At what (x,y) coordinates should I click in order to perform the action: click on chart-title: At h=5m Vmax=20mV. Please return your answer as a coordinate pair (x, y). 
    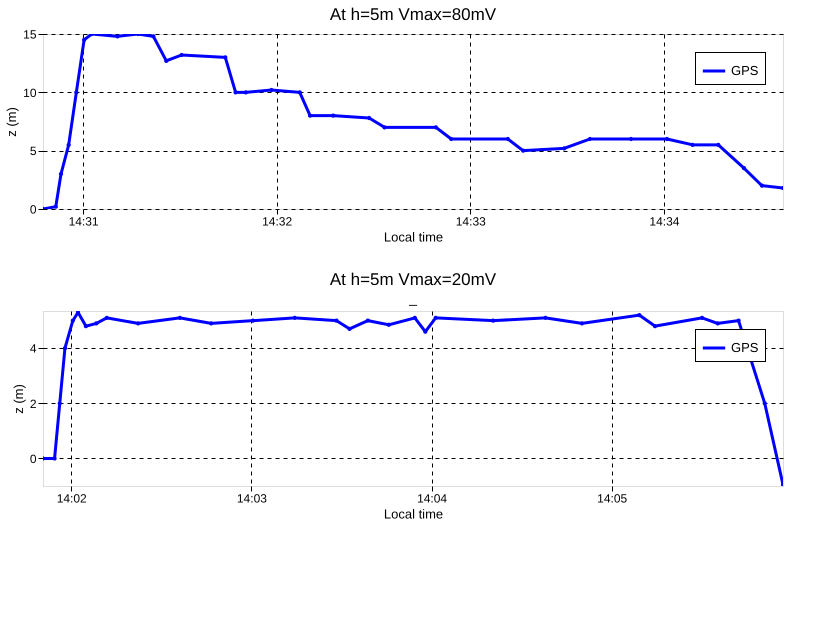
    Looking at the image, I should click on (413, 279).